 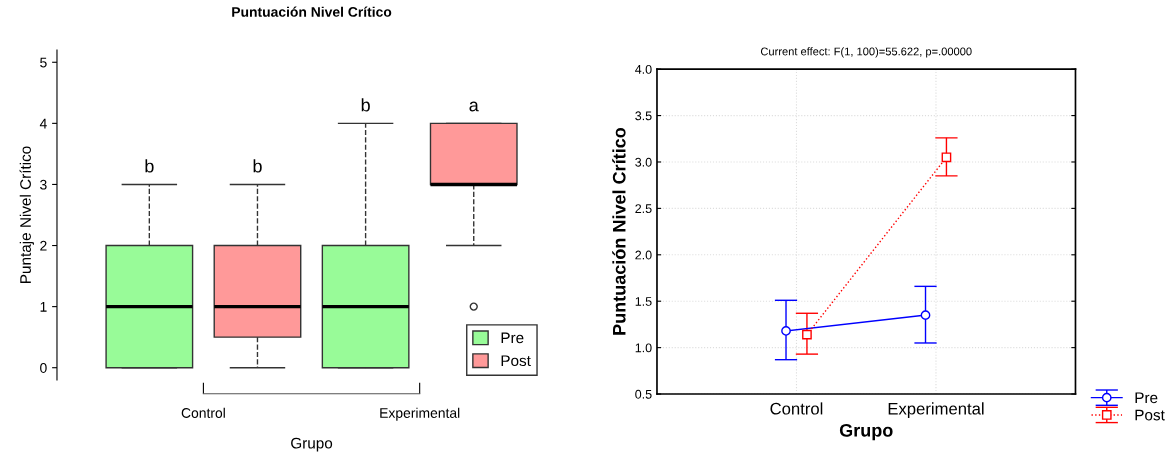 I want to click on y-axis-title: Puntaje Nivel Crítico, so click(x=26, y=214).